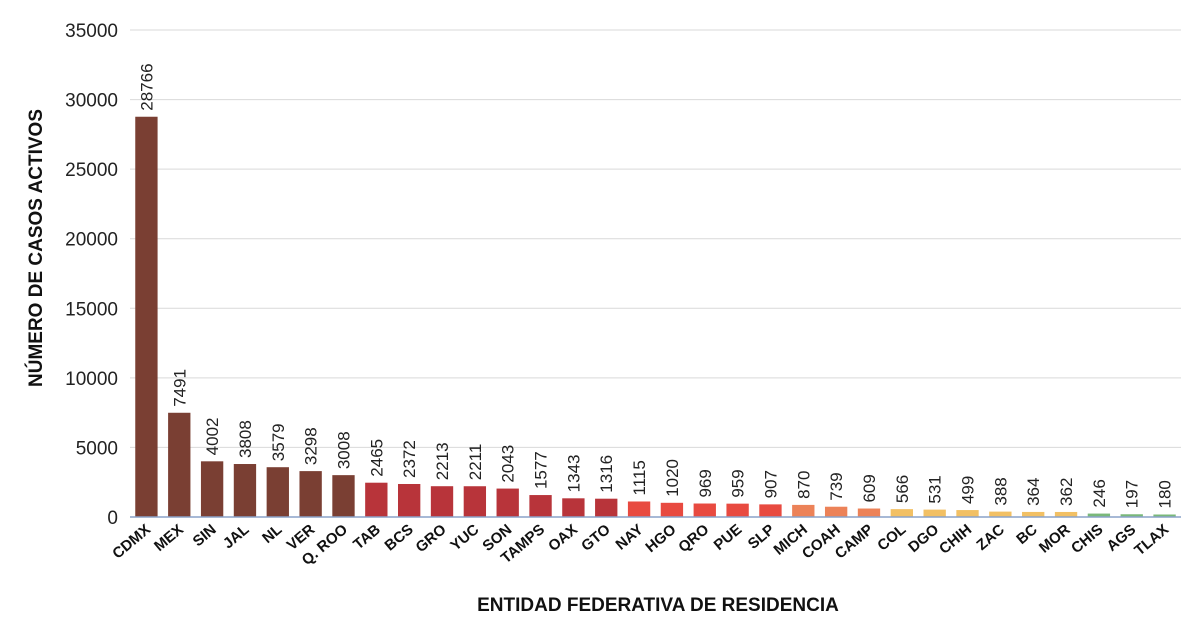 Image resolution: width=1200 pixels, height=631 pixels. Describe the element at coordinates (770, 484) in the screenshot. I see `data-label: 907` at that location.